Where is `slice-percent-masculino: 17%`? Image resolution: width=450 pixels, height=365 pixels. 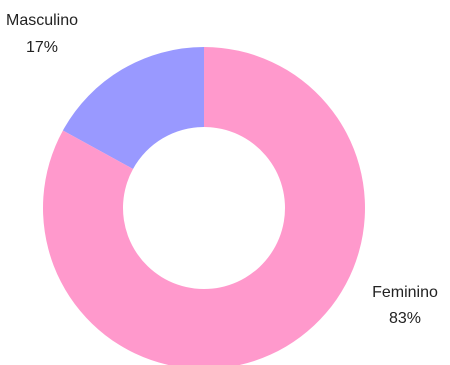
slice-percent-masculino: 17% is located at coordinates (42, 47).